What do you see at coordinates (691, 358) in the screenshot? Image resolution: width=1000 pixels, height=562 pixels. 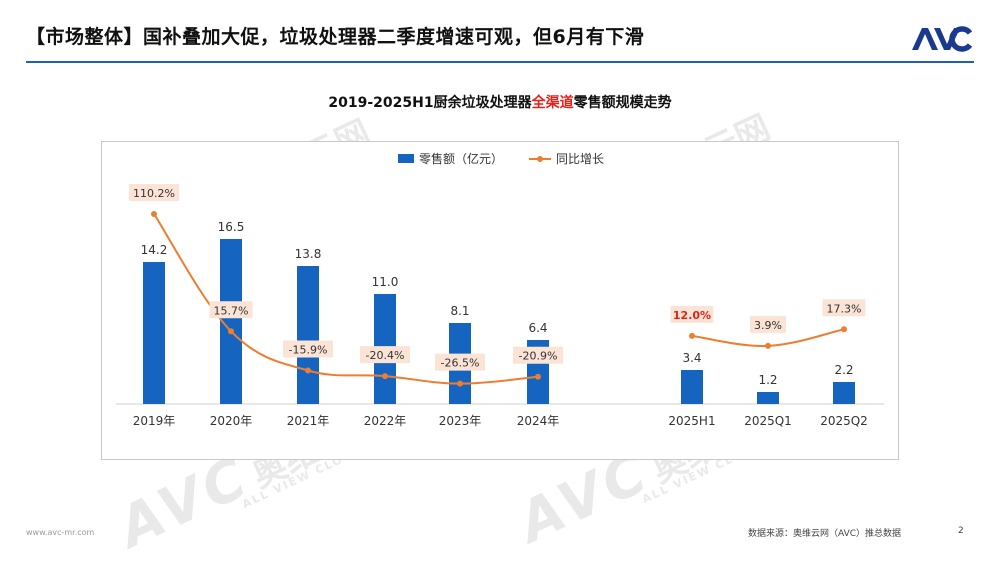 I see `bar-value-label: 3.4` at bounding box center [691, 358].